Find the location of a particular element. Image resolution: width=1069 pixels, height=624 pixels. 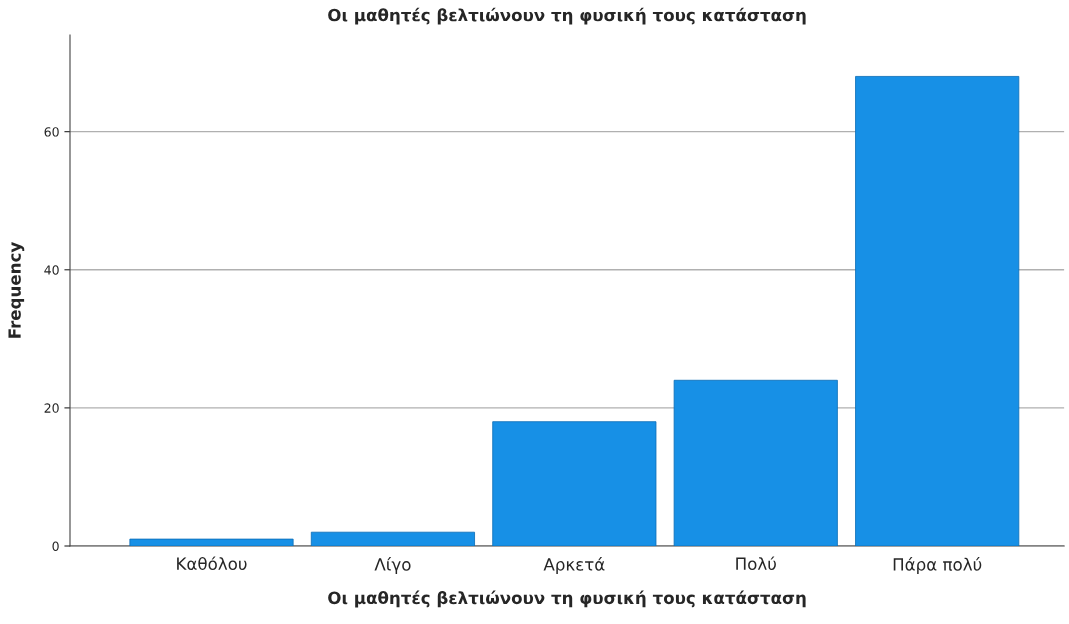

x-tick-label: Λίγο is located at coordinates (392, 565).